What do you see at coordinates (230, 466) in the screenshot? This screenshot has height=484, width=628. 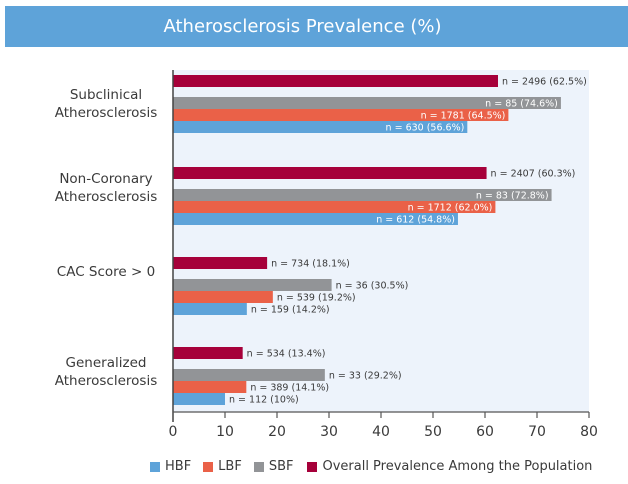 I see `legend-label-lbf: LBF` at bounding box center [230, 466].